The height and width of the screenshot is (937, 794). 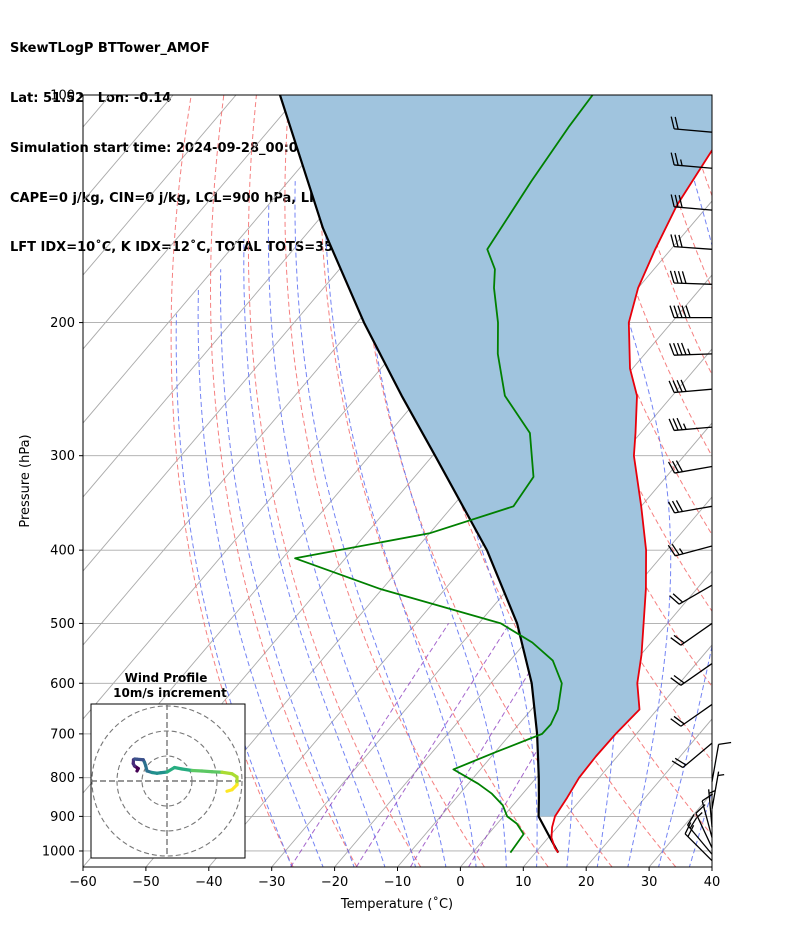 I want to click on y-tick-label: 800, so click(x=62, y=778).